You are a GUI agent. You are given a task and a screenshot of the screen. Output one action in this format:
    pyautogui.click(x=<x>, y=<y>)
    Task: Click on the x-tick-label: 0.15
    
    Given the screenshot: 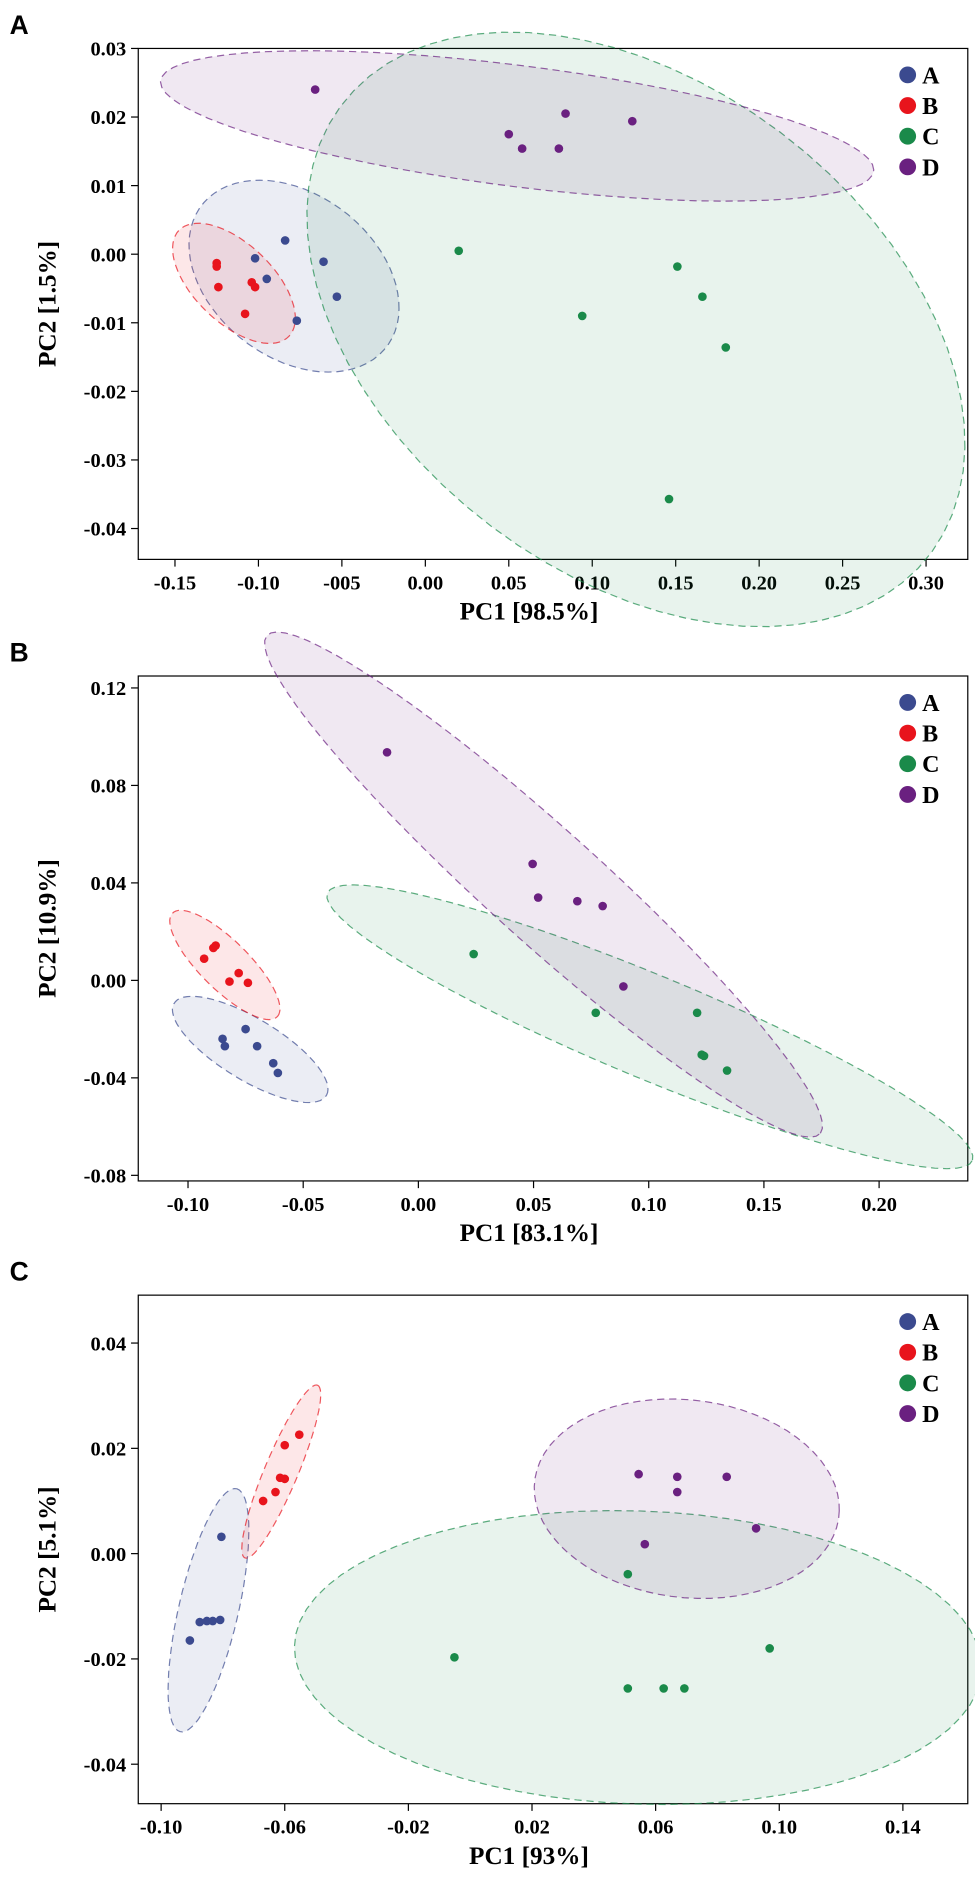 What is the action you would take?
    pyautogui.click(x=764, y=1205)
    